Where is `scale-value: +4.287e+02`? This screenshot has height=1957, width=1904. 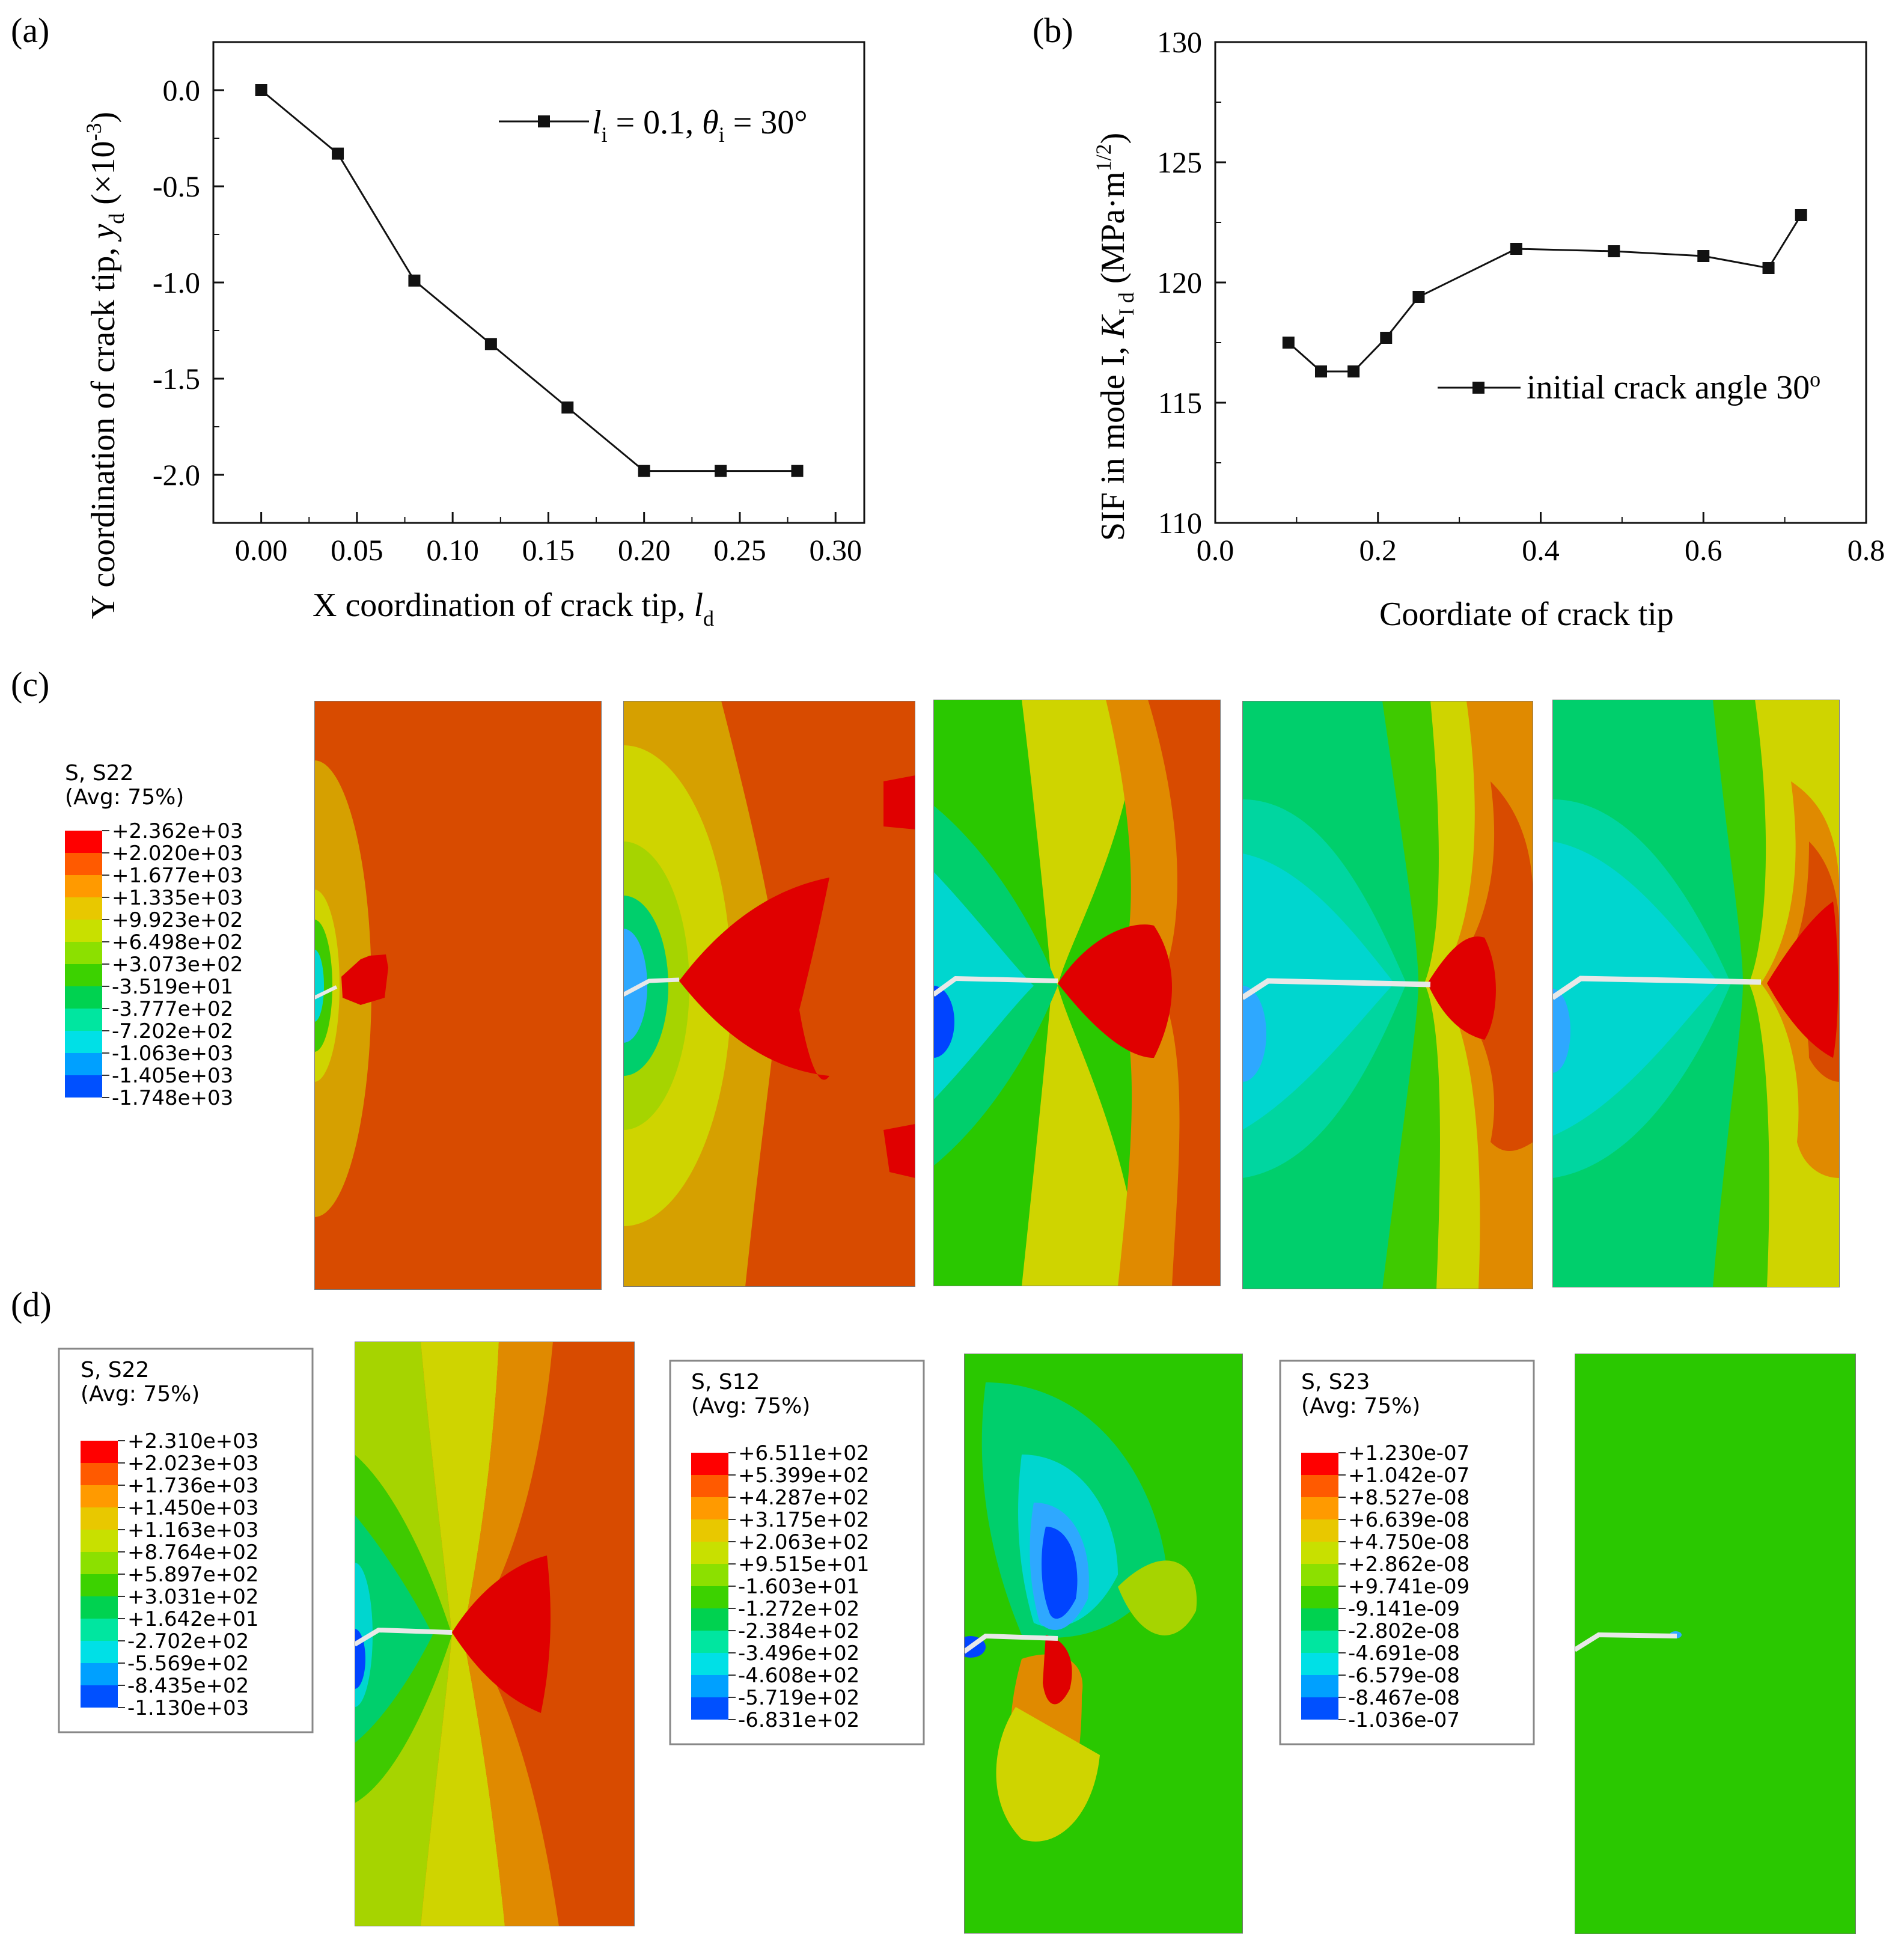 scale-value: +4.287e+02 is located at coordinates (804, 1498).